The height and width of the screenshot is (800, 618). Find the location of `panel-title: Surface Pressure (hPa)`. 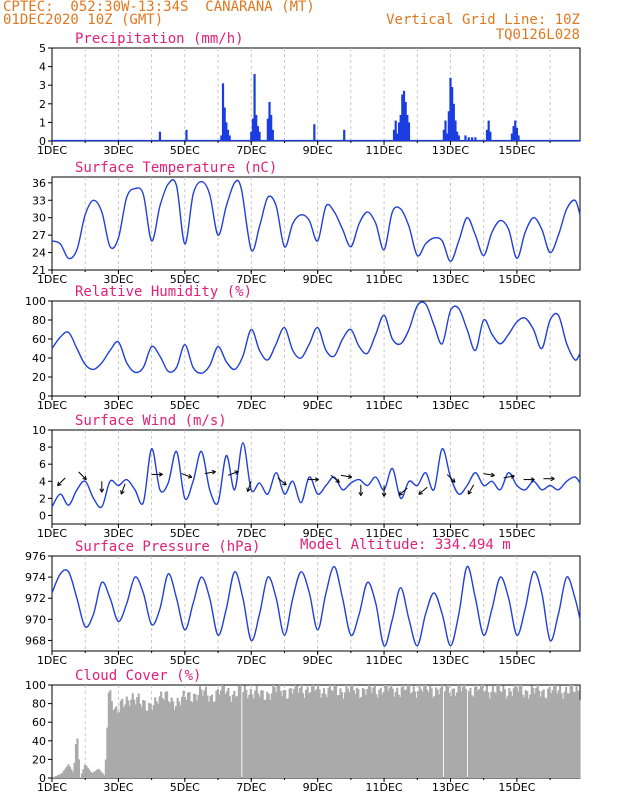

panel-title: Surface Pressure (hPa) is located at coordinates (167, 547).